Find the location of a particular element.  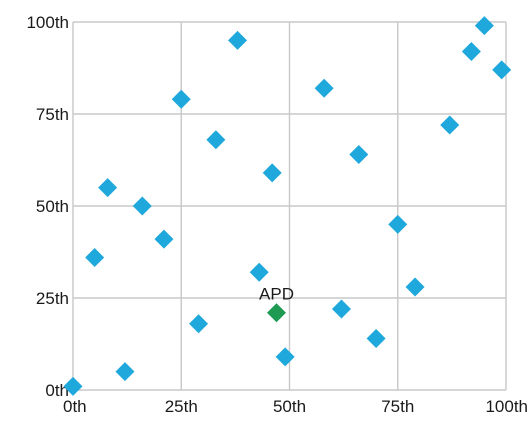

x-tick-label: 75th is located at coordinates (397, 406).